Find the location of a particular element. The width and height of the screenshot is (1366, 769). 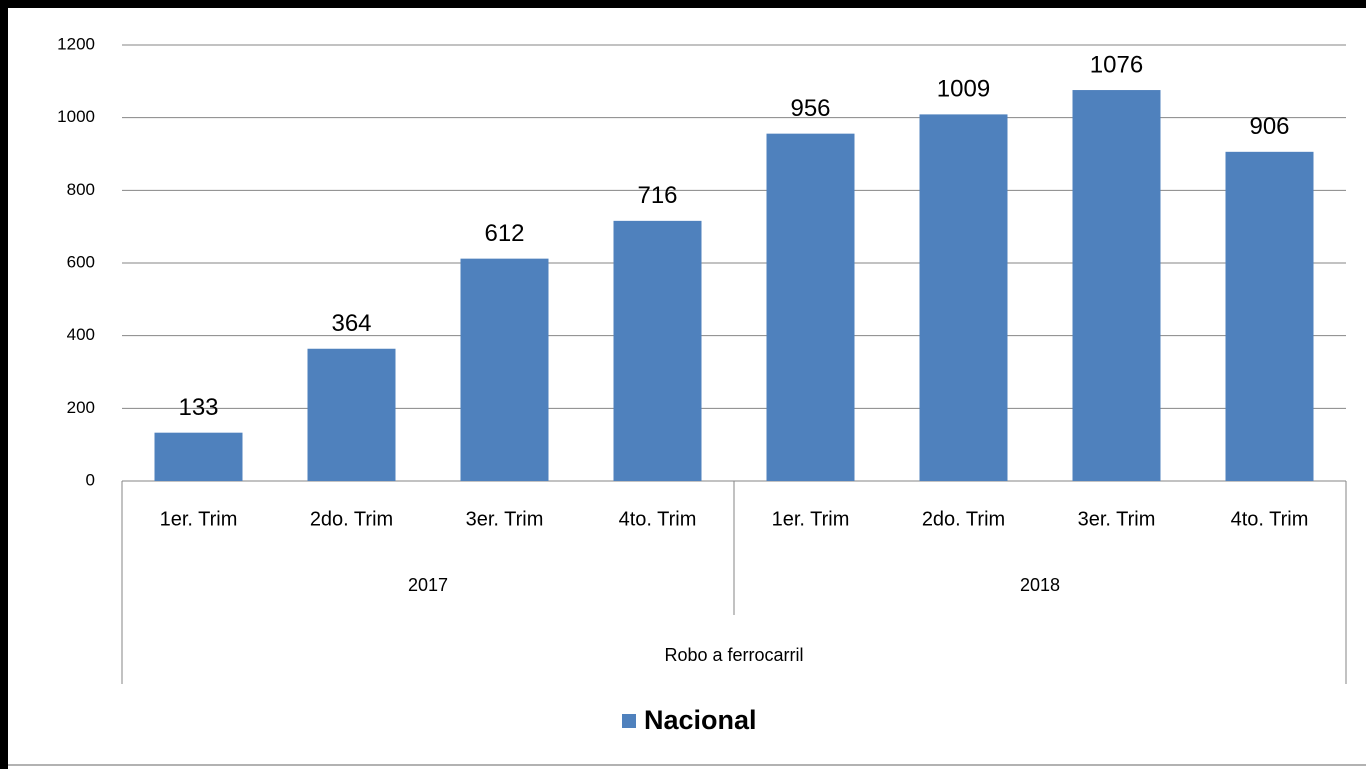

group-label: 2018 is located at coordinates (1040, 585).